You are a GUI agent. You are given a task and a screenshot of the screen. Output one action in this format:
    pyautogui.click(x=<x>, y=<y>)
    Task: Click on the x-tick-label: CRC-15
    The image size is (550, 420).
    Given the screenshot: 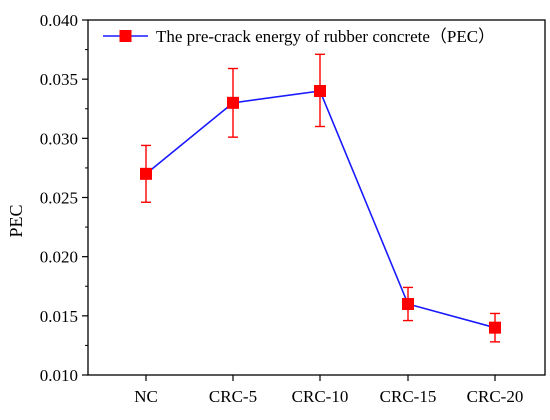 What is the action you would take?
    pyautogui.click(x=408, y=396)
    